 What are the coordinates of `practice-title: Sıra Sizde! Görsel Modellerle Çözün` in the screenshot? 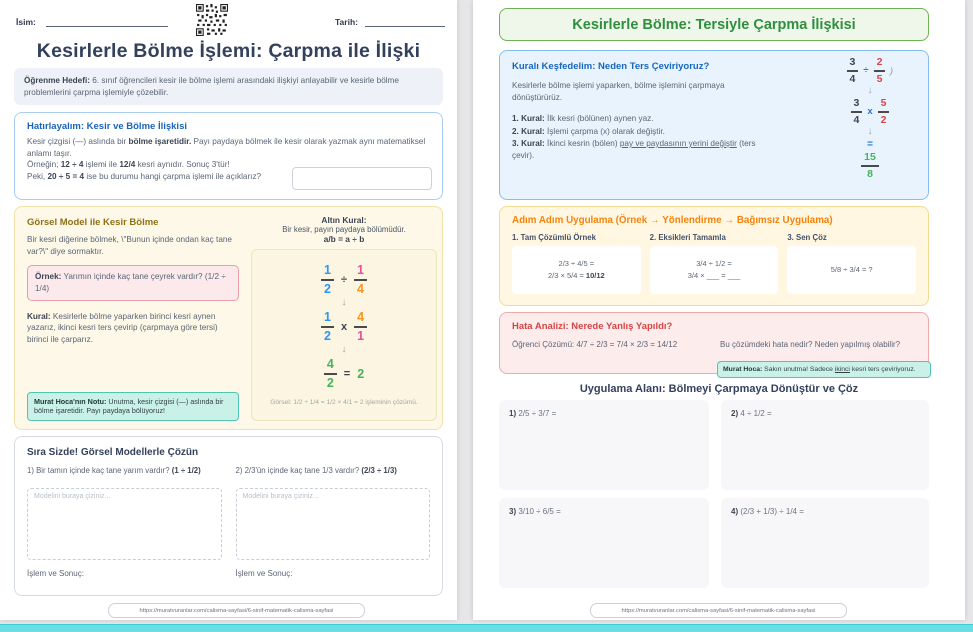 It's located at (113, 452).